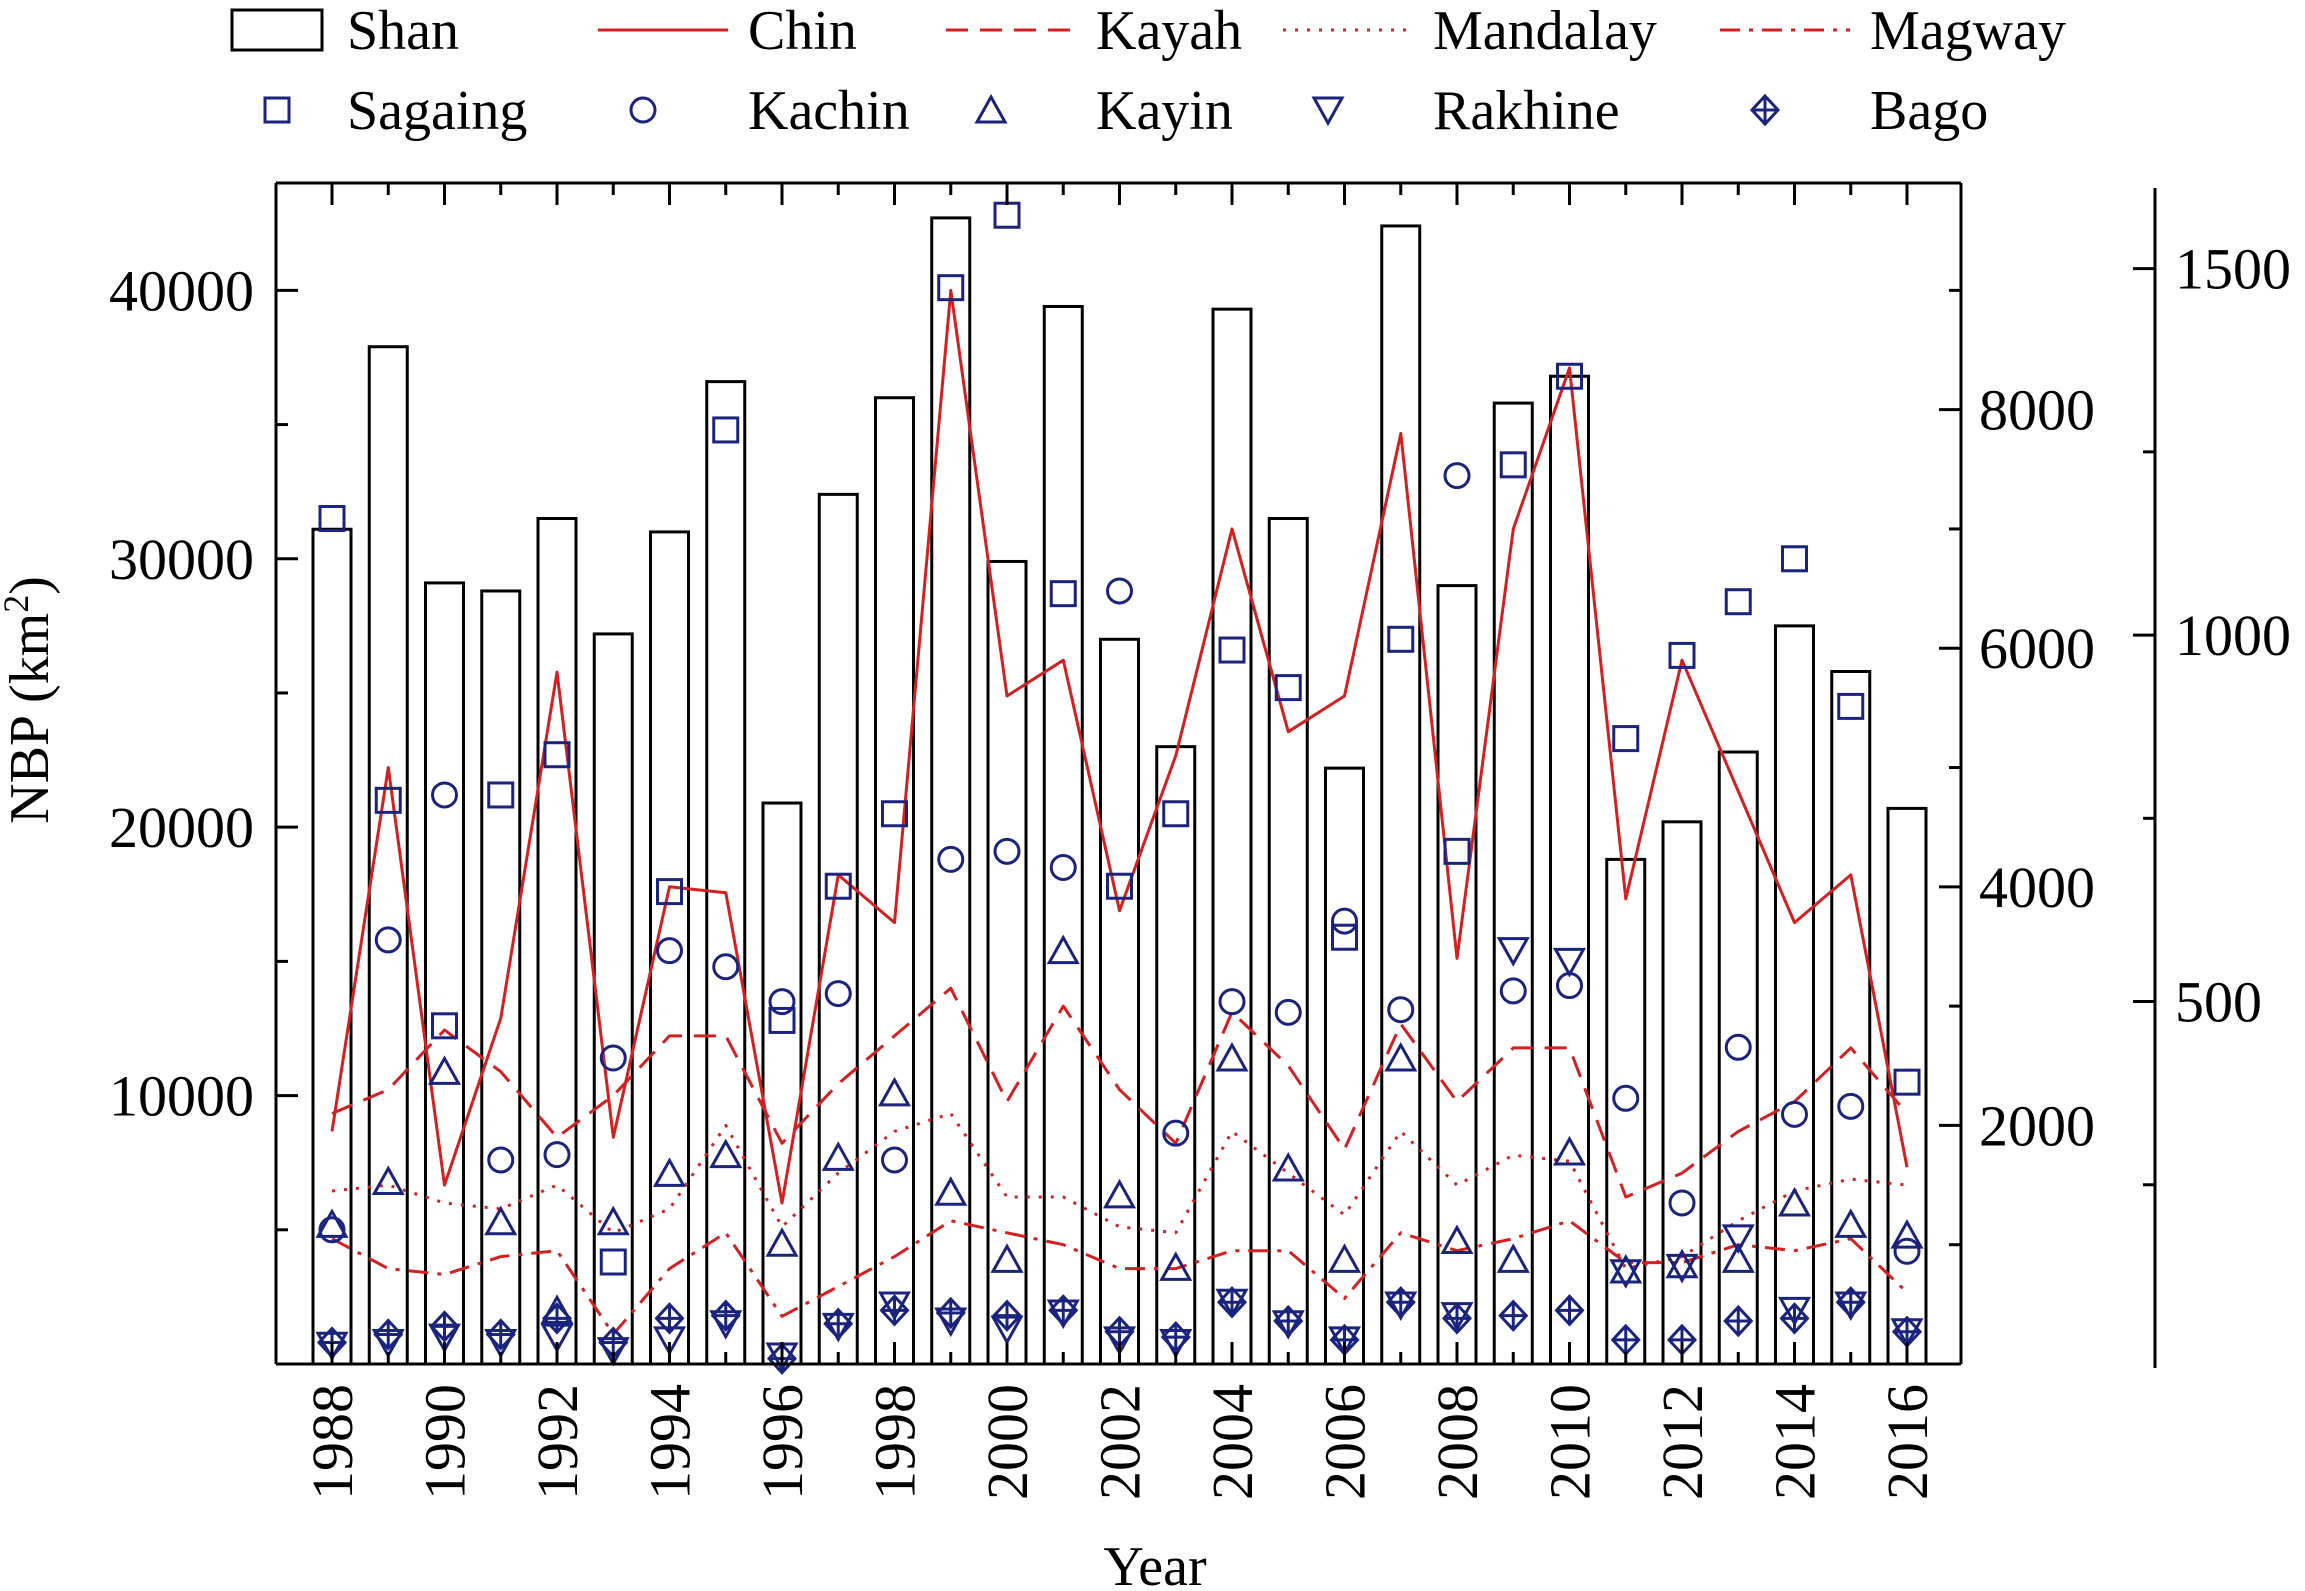 The width and height of the screenshot is (2305, 1591). I want to click on bar-shan-2014, so click(1794, 995).